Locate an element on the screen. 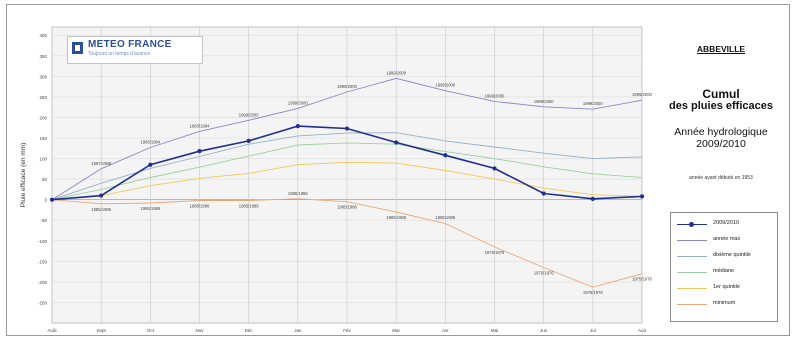  legend-item: 2009/2010 is located at coordinates (724, 225).